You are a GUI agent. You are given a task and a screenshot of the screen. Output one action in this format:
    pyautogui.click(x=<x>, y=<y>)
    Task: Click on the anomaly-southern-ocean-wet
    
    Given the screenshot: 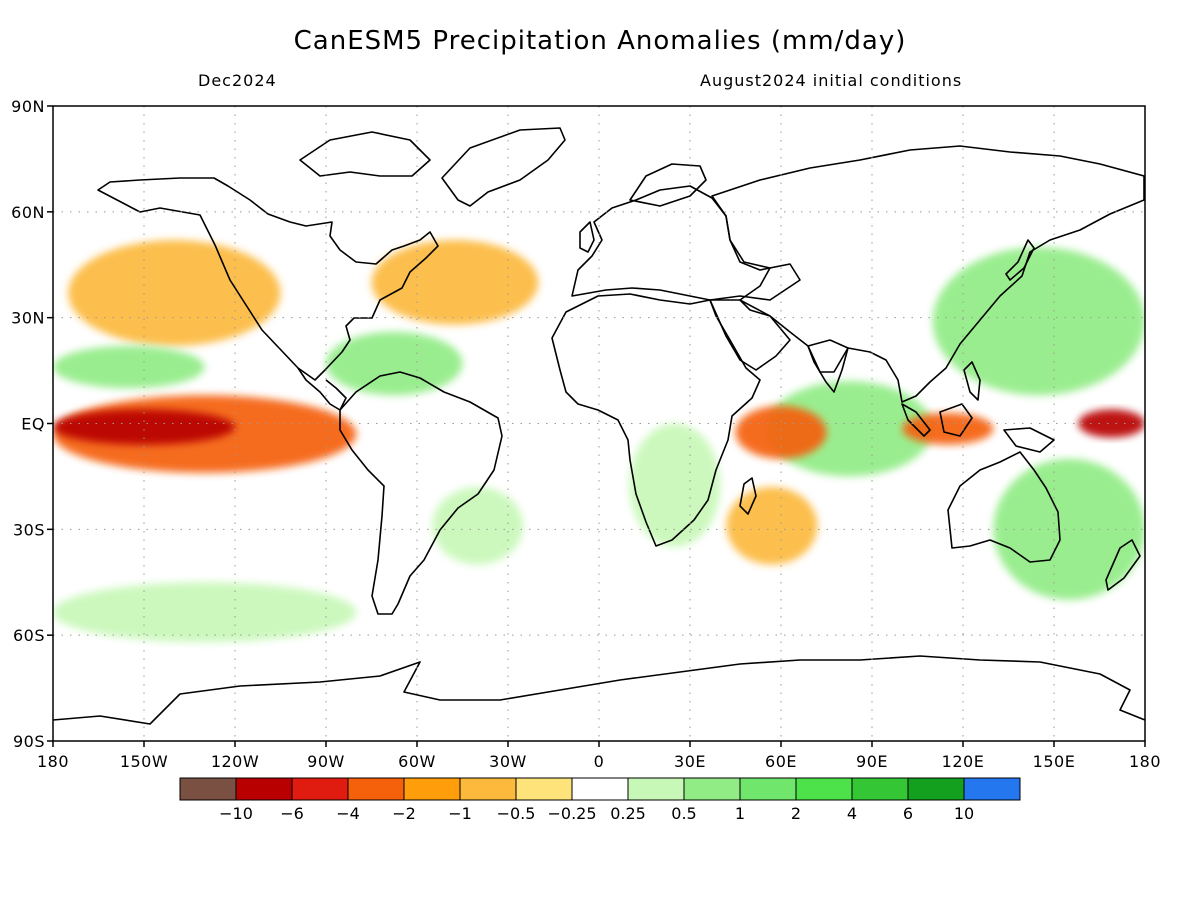 What is the action you would take?
    pyautogui.click(x=205, y=612)
    